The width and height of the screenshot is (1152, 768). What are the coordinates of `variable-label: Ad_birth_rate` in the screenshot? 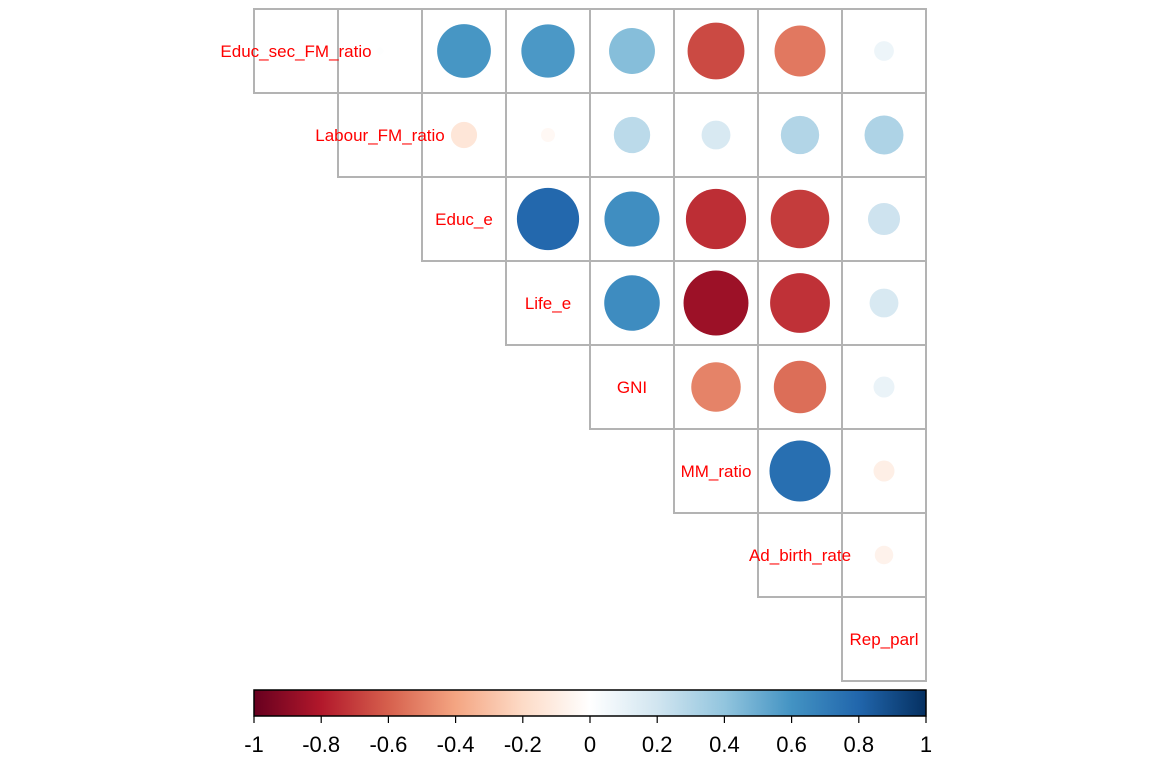 It's located at (800, 555).